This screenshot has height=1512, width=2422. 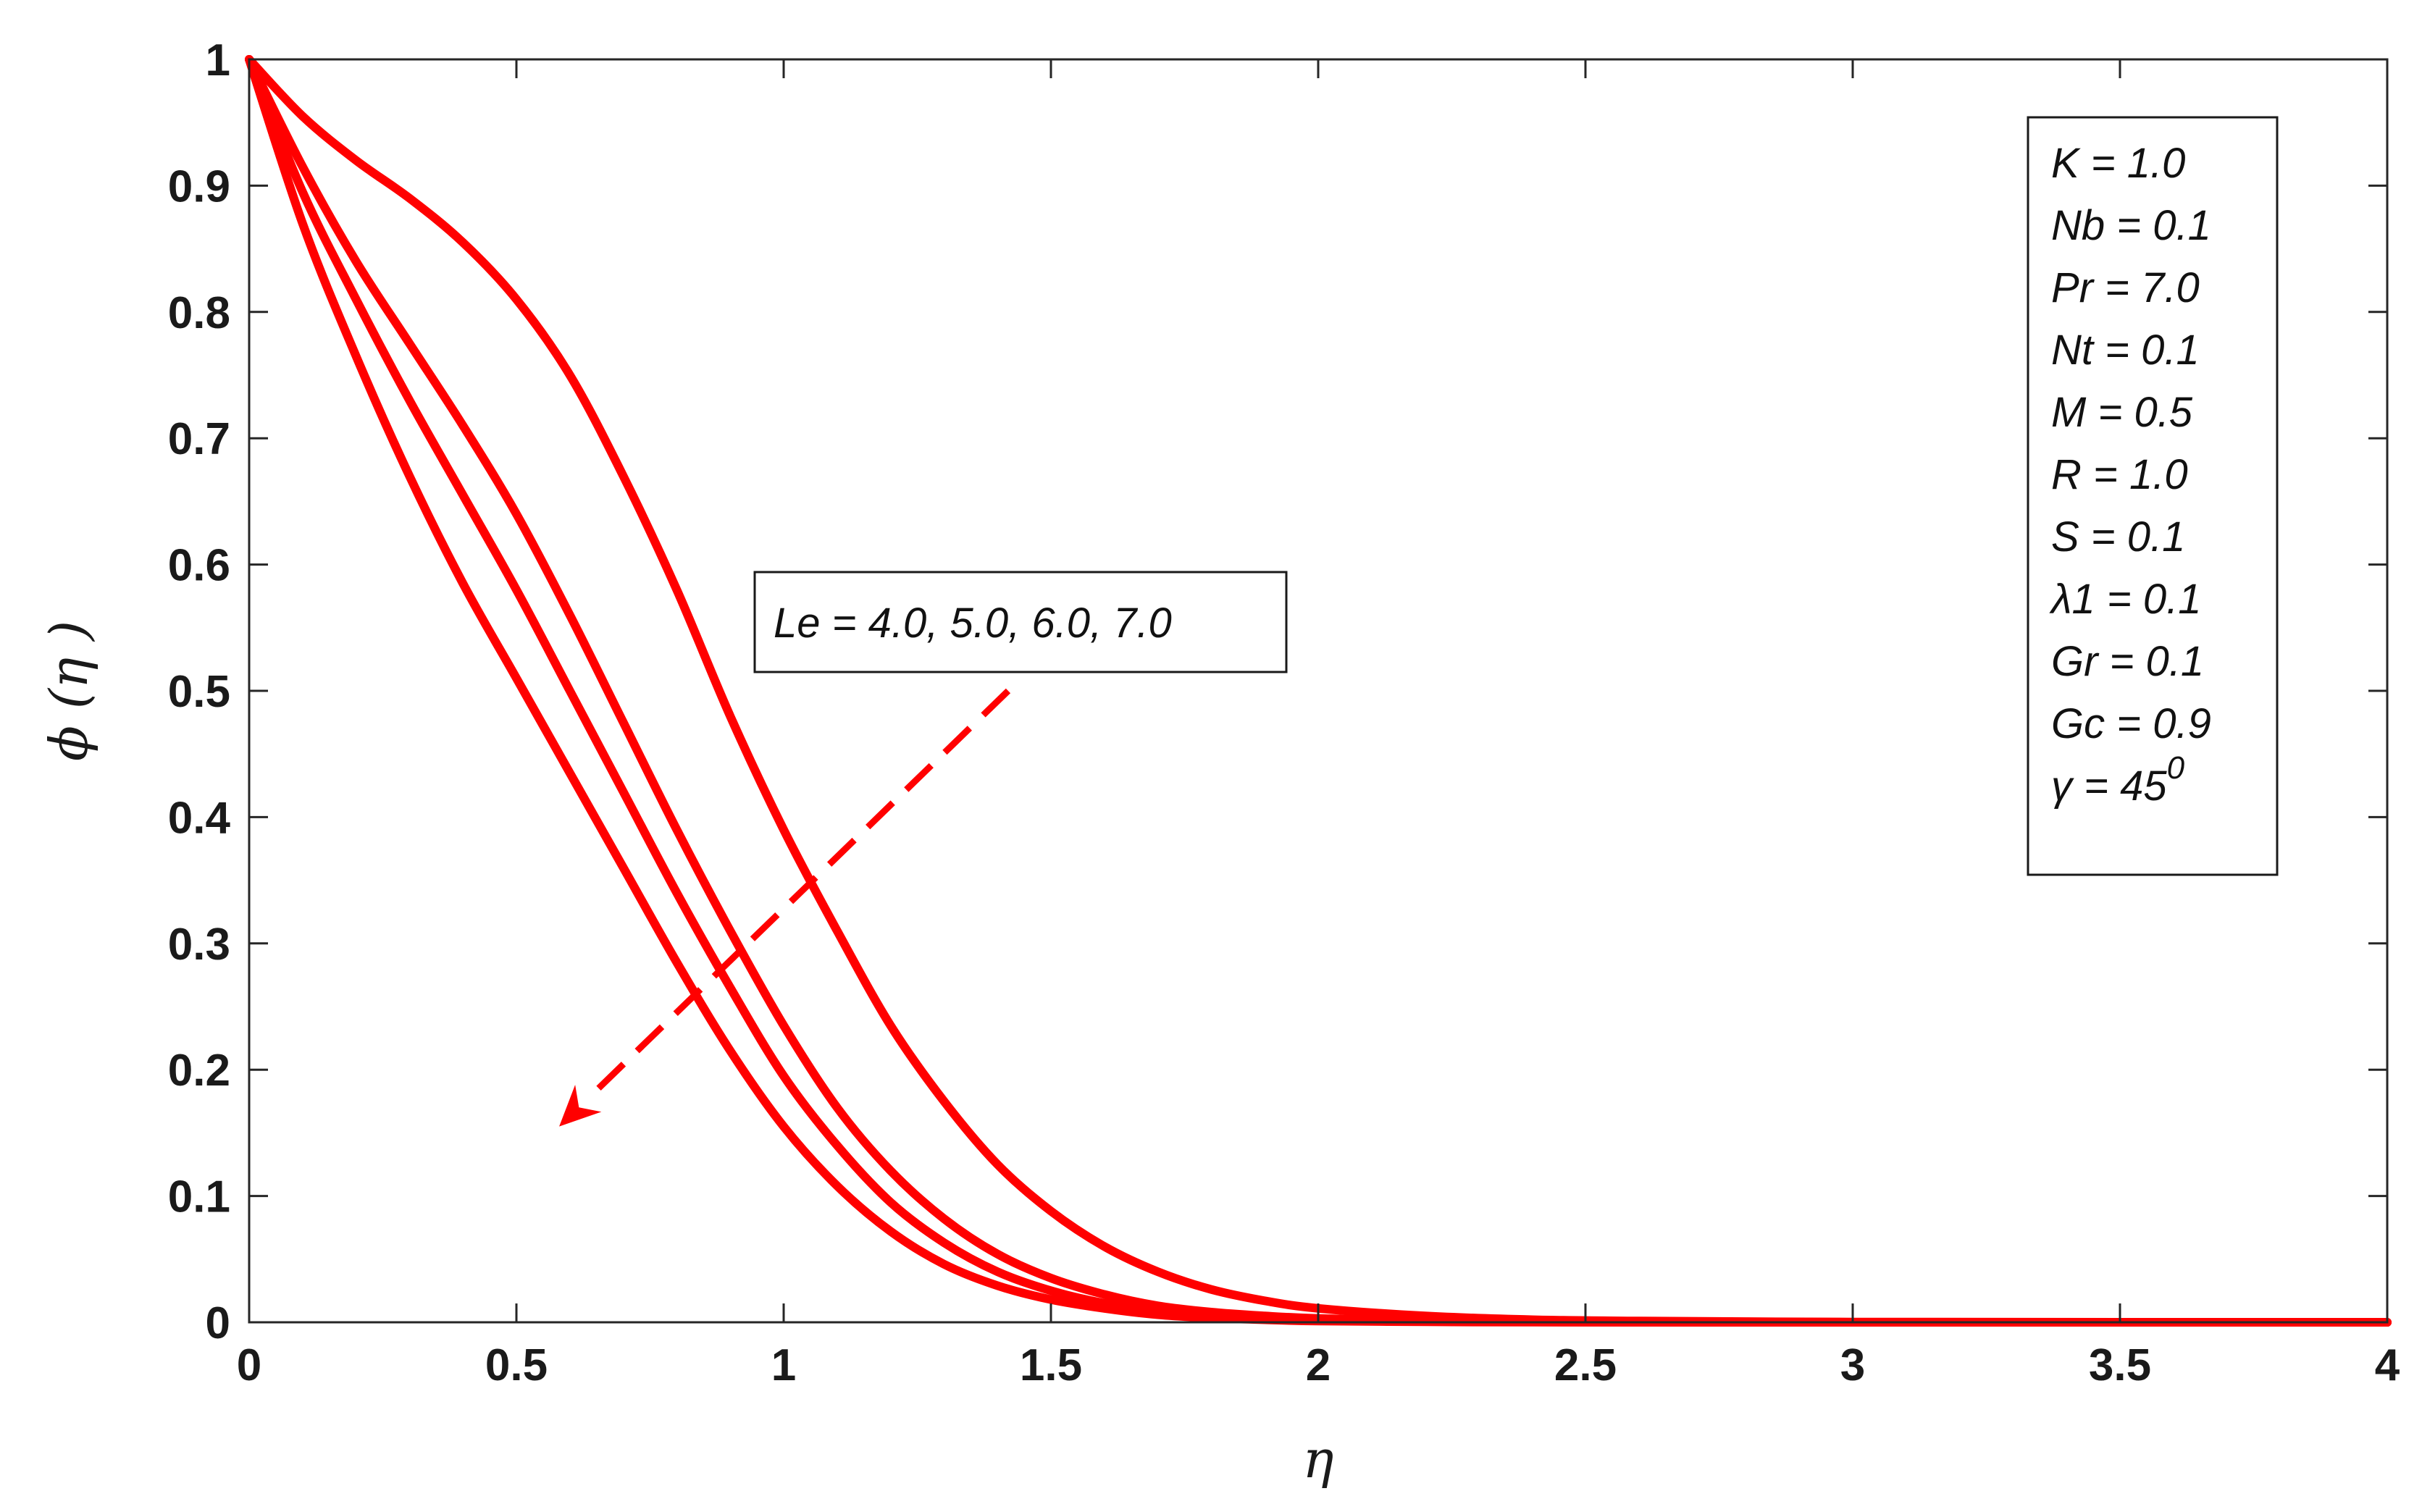 I want to click on parameter-text: γ = 450, so click(x=2118, y=780).